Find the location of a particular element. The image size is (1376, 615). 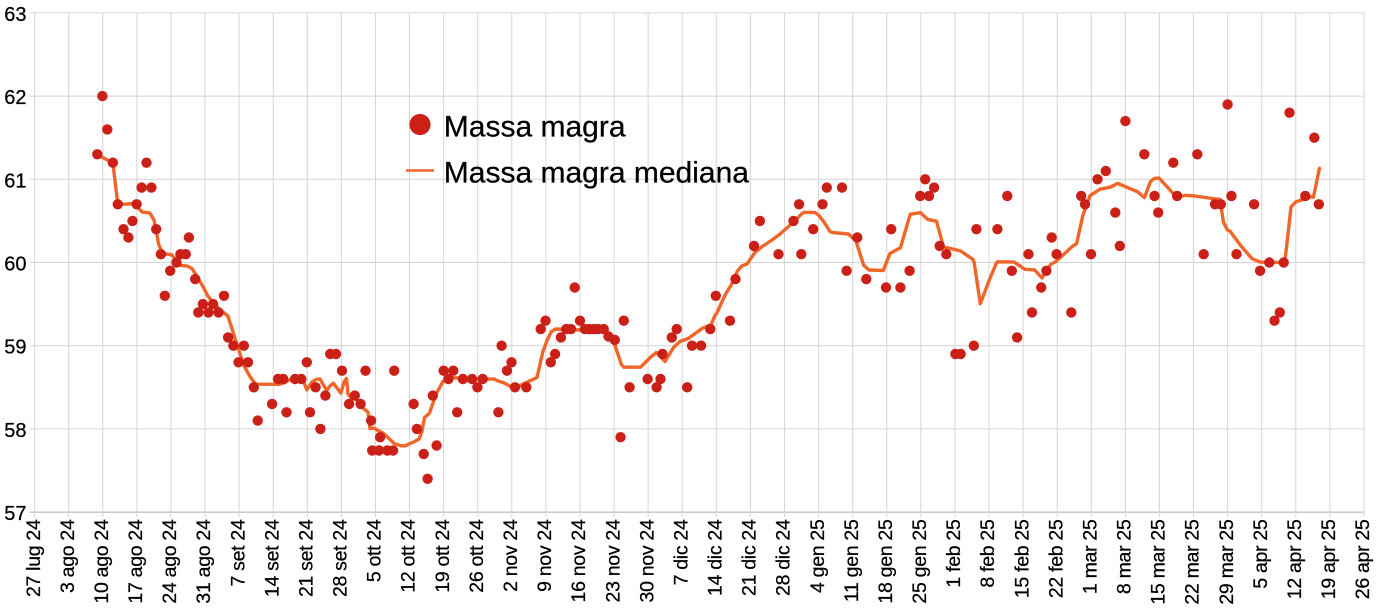

svg-text: 12 ott 24 is located at coordinates (409, 556).